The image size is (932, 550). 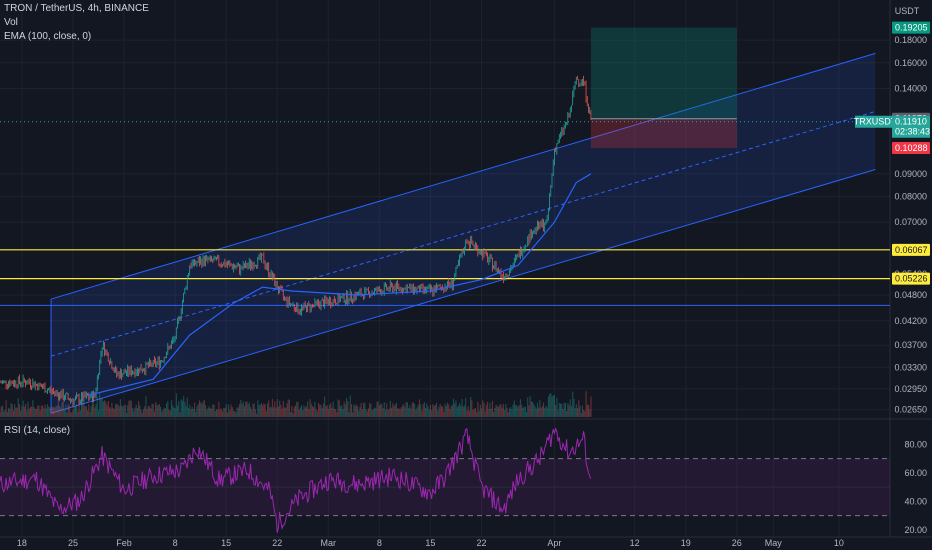 What do you see at coordinates (175, 543) in the screenshot?
I see `time-tick-label: 8` at bounding box center [175, 543].